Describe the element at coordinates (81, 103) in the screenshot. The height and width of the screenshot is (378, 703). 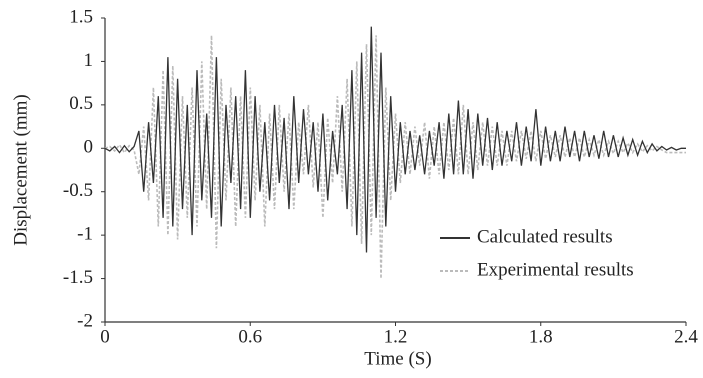
I see `y-tick-label: 0.5` at that location.